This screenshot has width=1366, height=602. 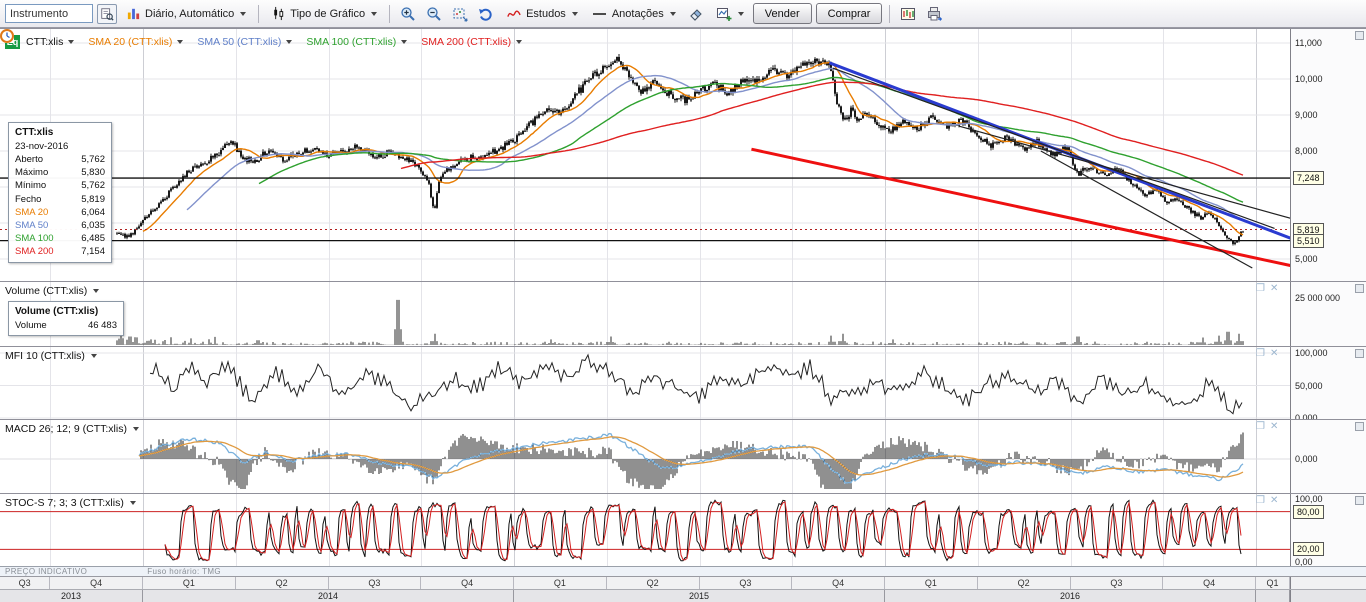 I want to click on tooltip-row: SMA 20 6,064, so click(x=60, y=212).